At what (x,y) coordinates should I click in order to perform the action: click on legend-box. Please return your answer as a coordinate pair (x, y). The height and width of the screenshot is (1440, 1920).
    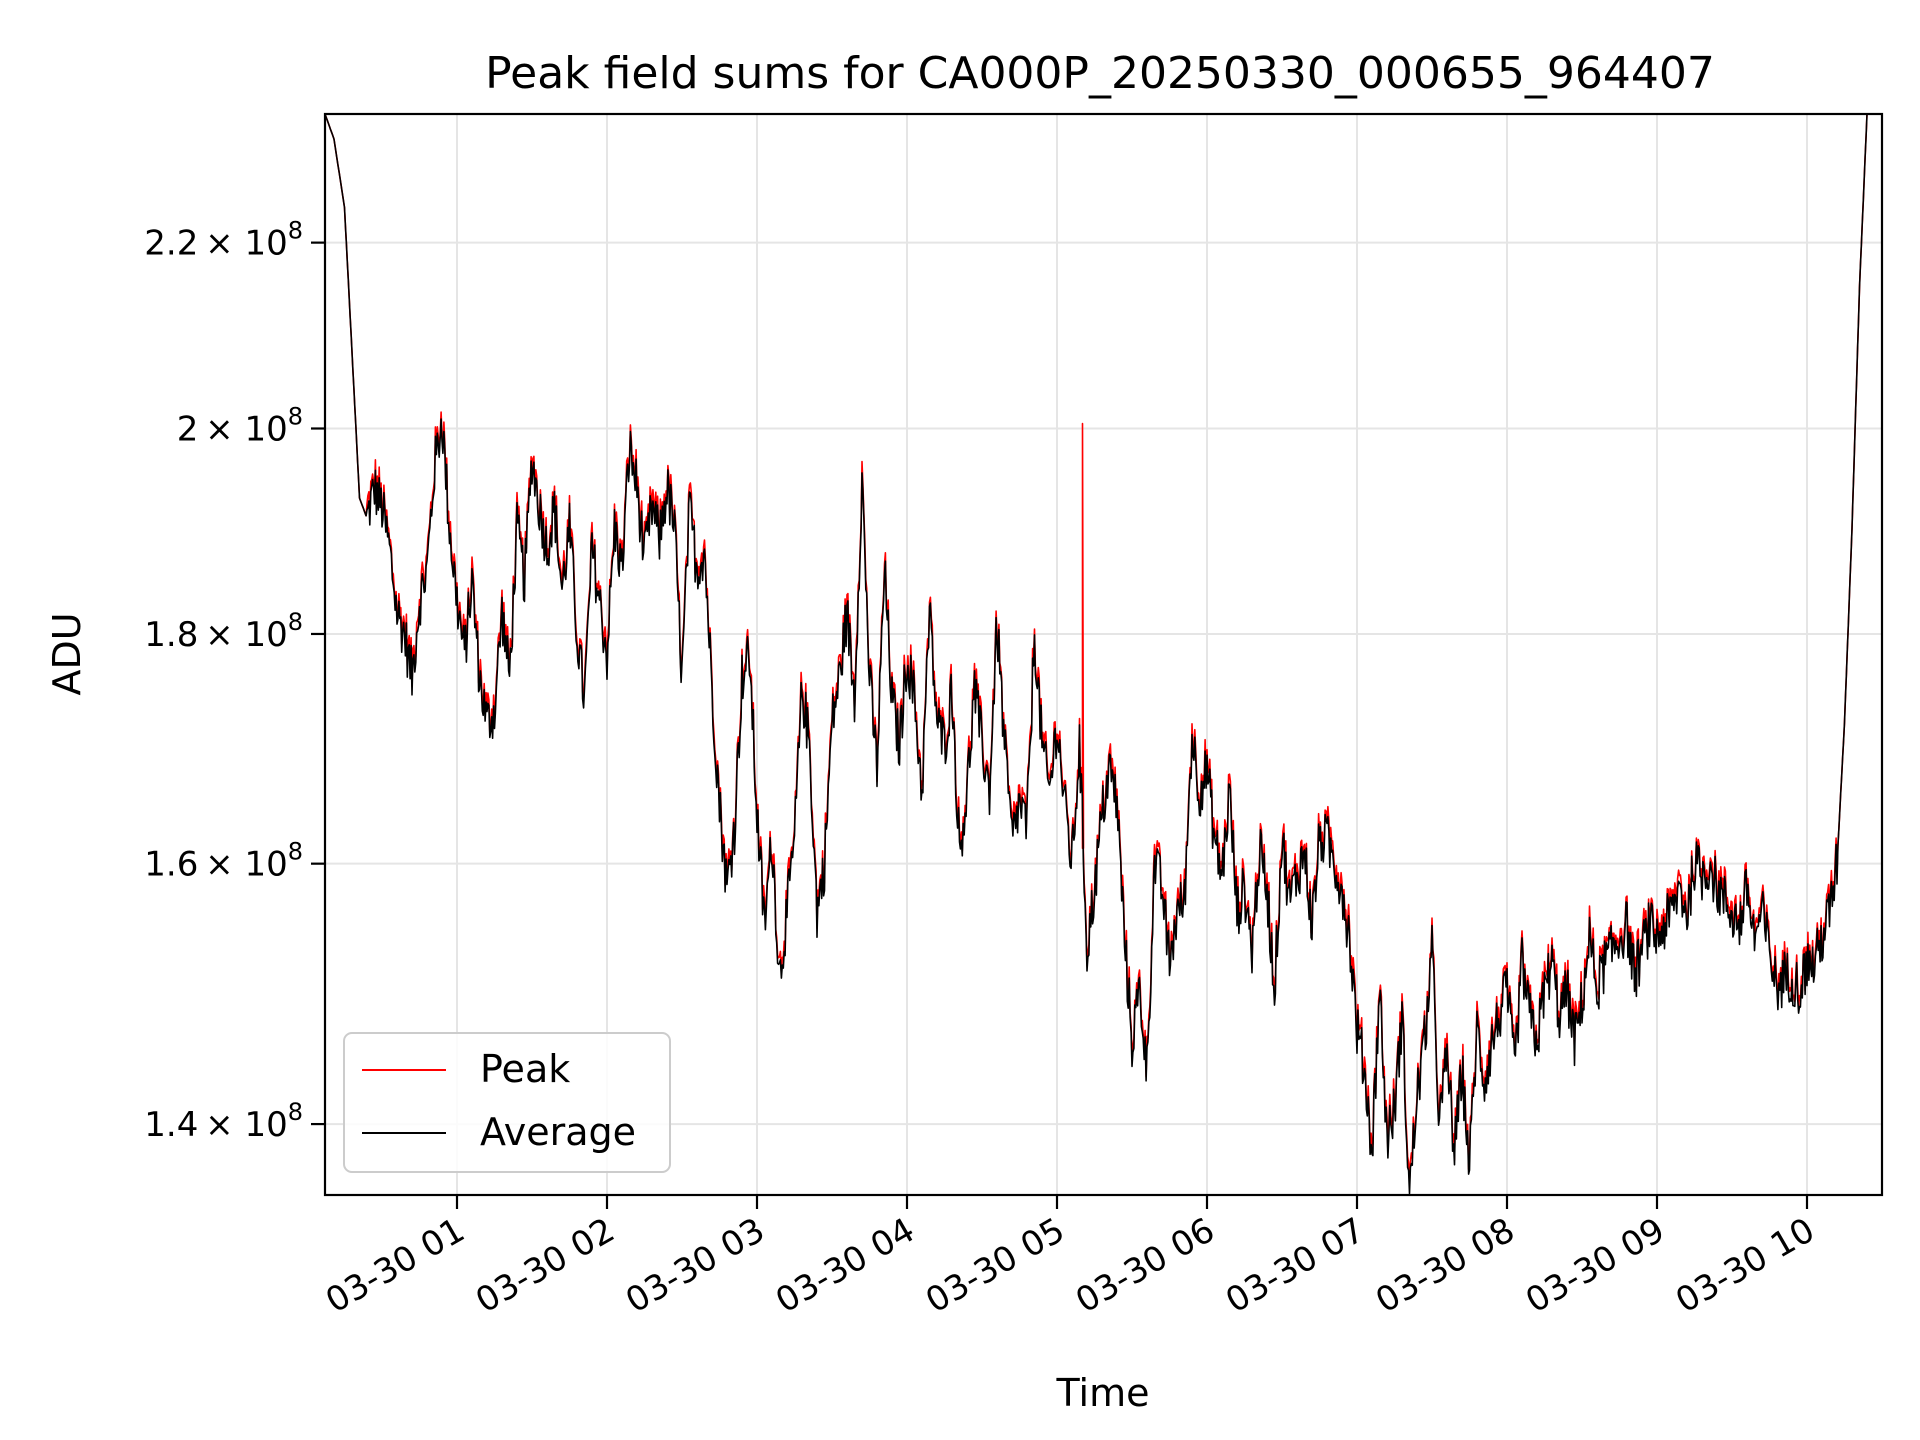
    Looking at the image, I should click on (507, 1102).